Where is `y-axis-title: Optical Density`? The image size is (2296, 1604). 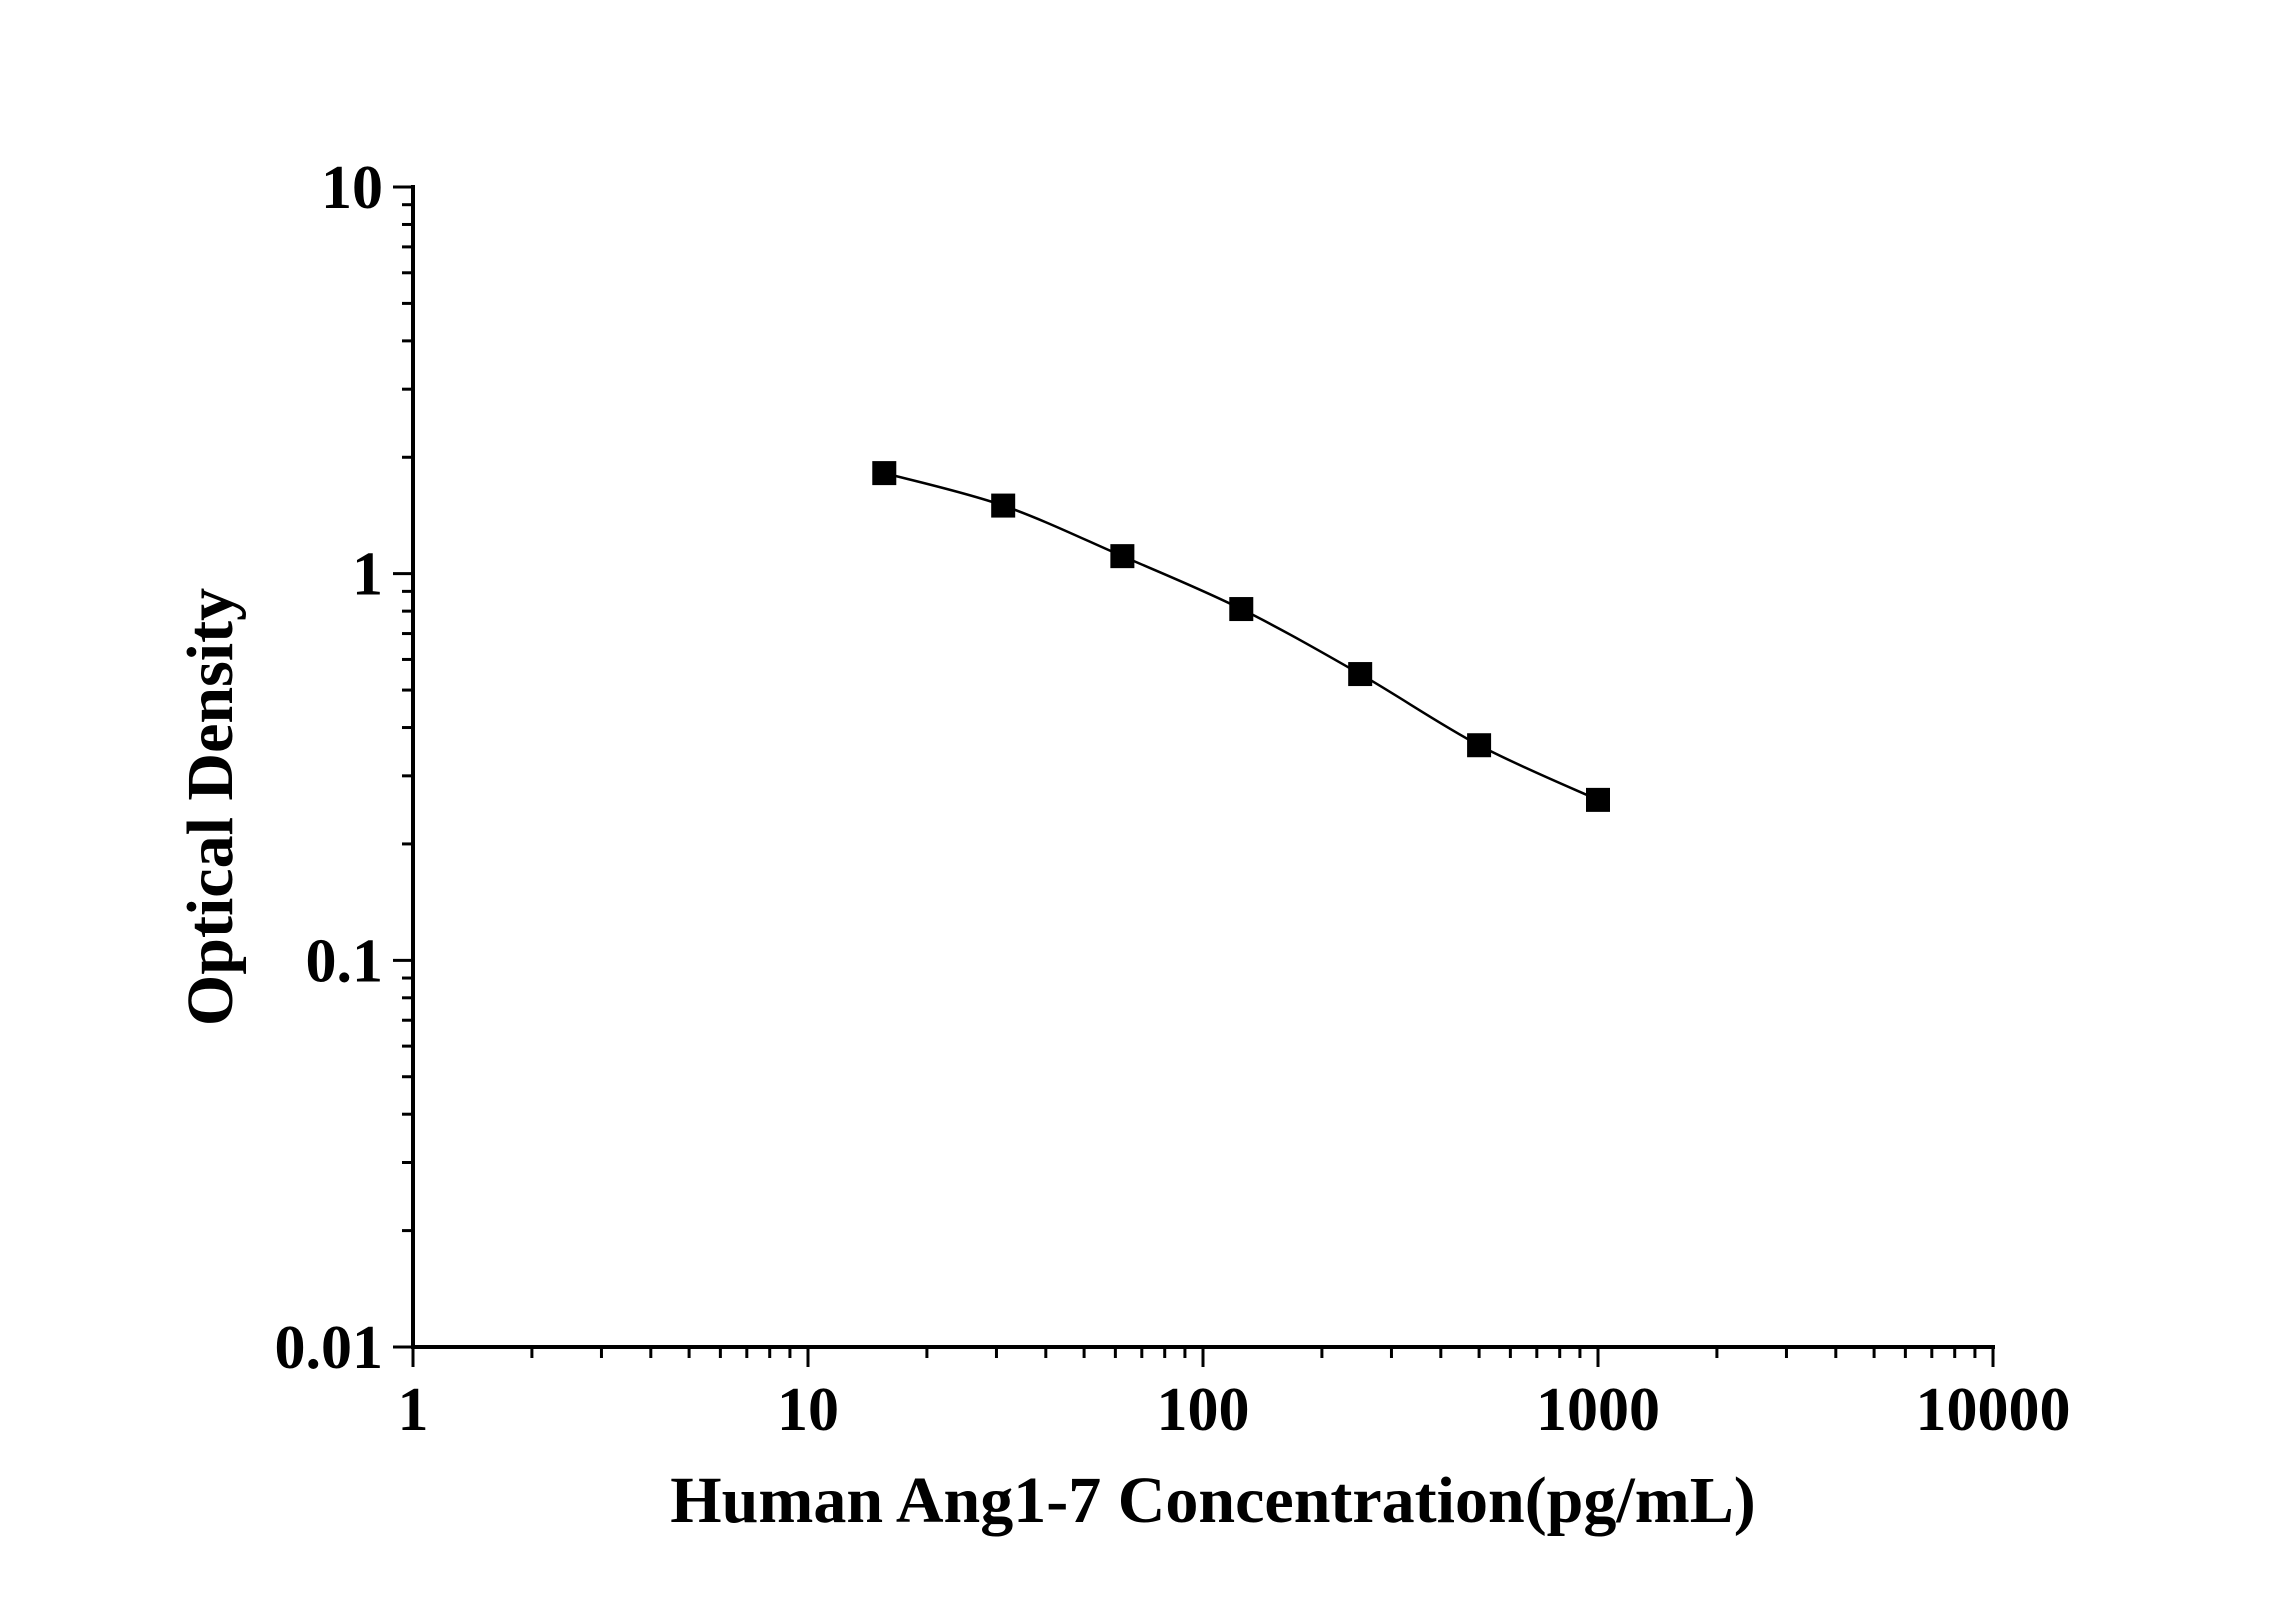 y-axis-title: Optical Density is located at coordinates (210, 807).